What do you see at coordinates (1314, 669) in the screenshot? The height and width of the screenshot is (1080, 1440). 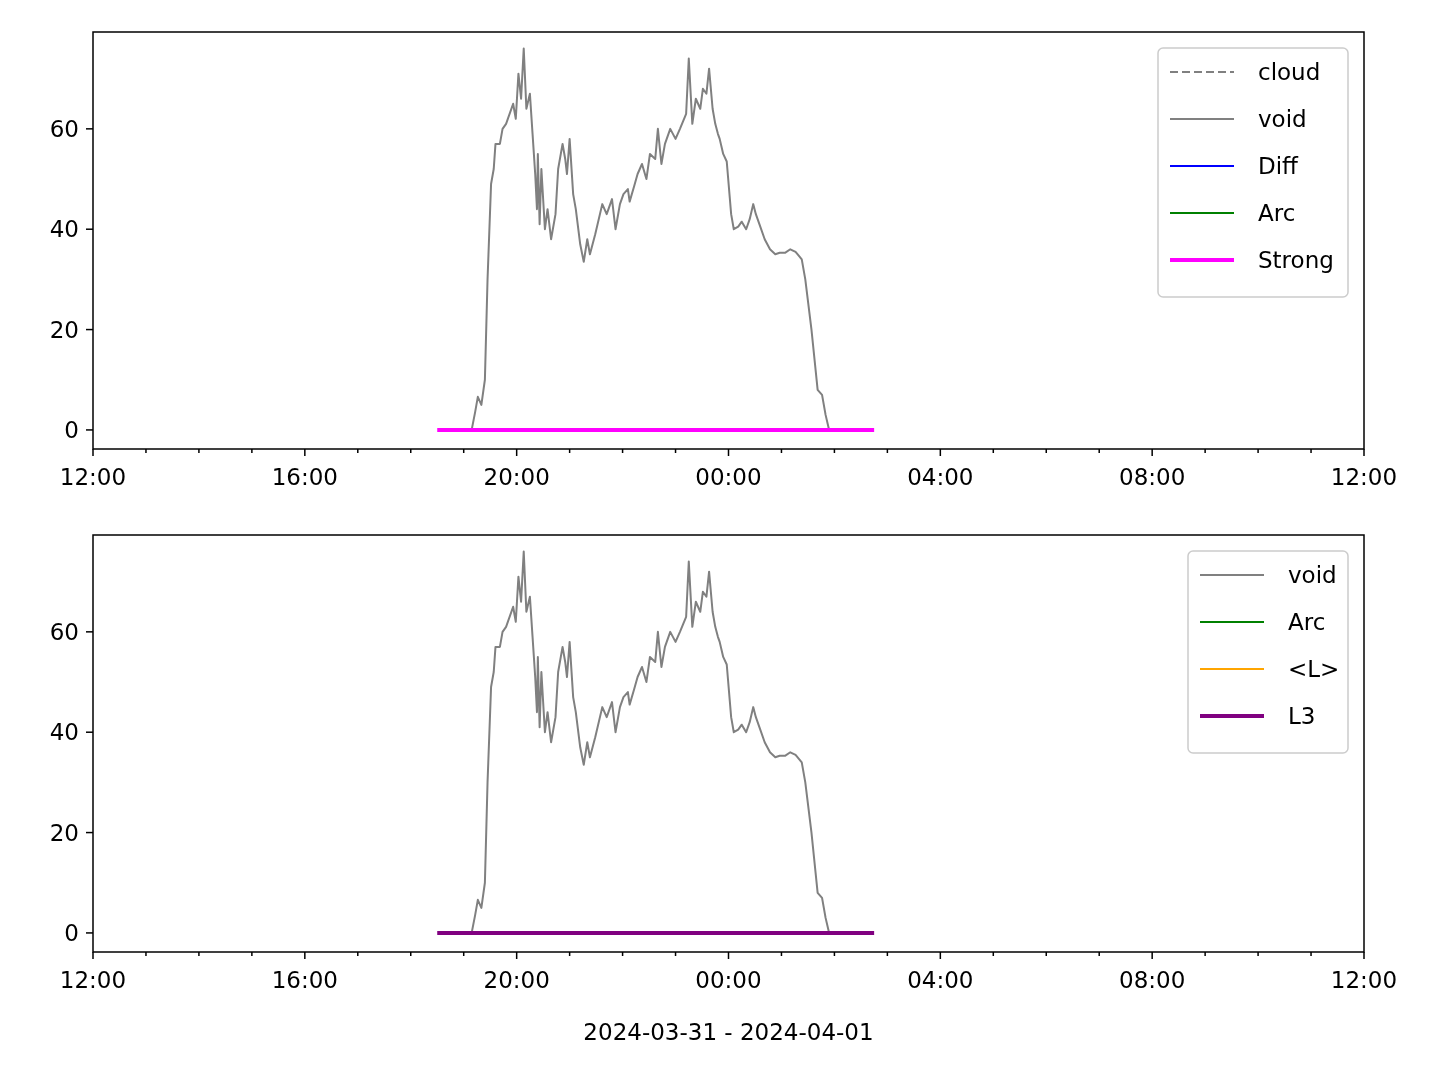 I see `legend-label: <L>` at bounding box center [1314, 669].